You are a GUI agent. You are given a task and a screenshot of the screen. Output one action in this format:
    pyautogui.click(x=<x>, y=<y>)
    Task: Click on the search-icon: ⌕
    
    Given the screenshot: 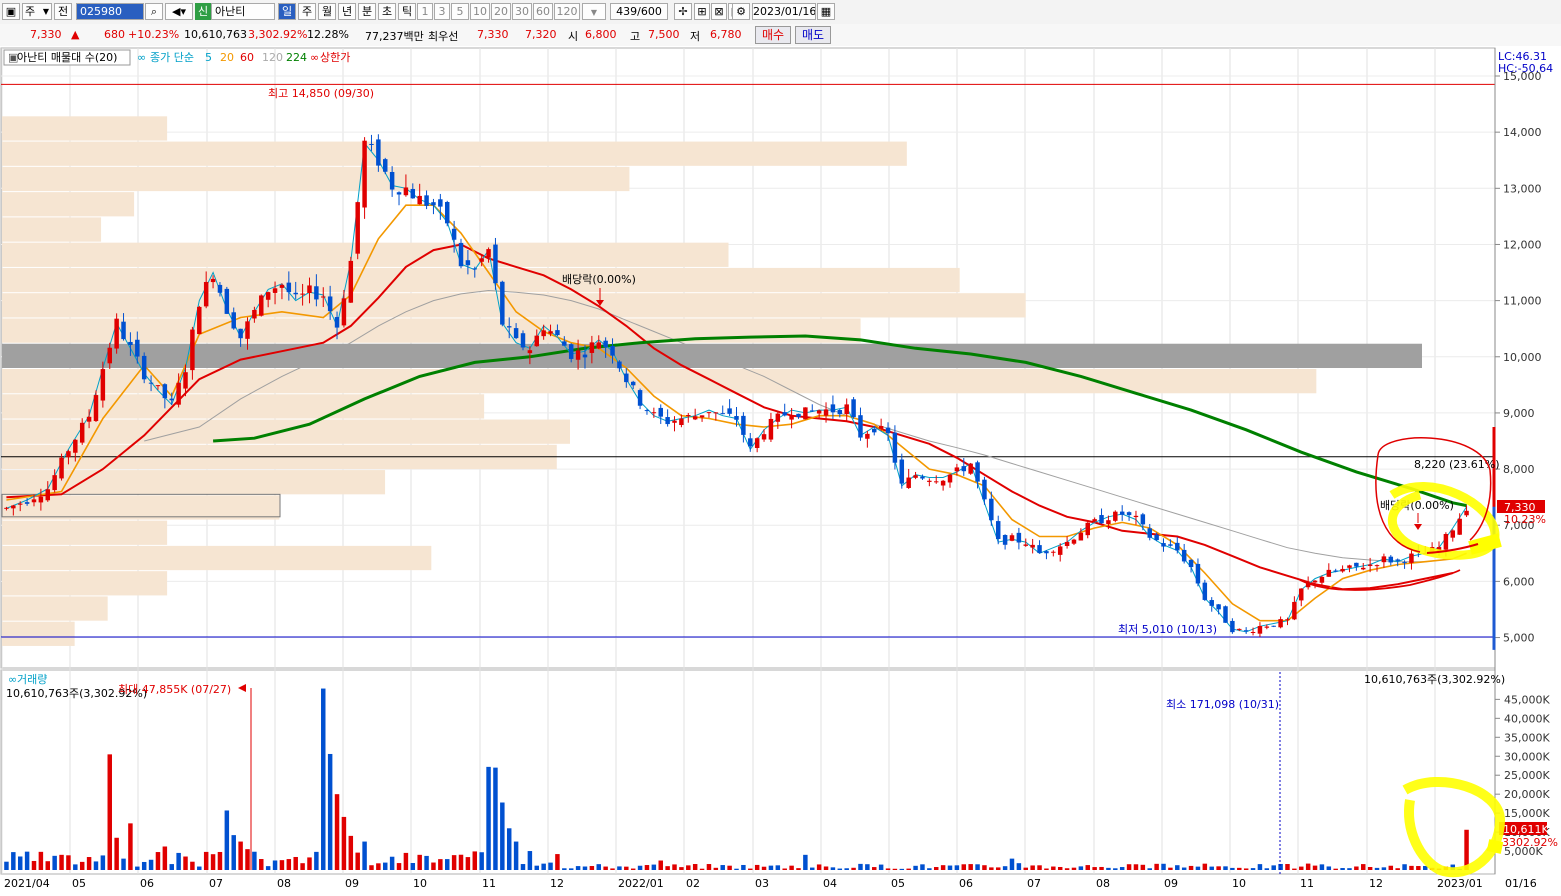 What is the action you would take?
    pyautogui.click(x=154, y=11)
    